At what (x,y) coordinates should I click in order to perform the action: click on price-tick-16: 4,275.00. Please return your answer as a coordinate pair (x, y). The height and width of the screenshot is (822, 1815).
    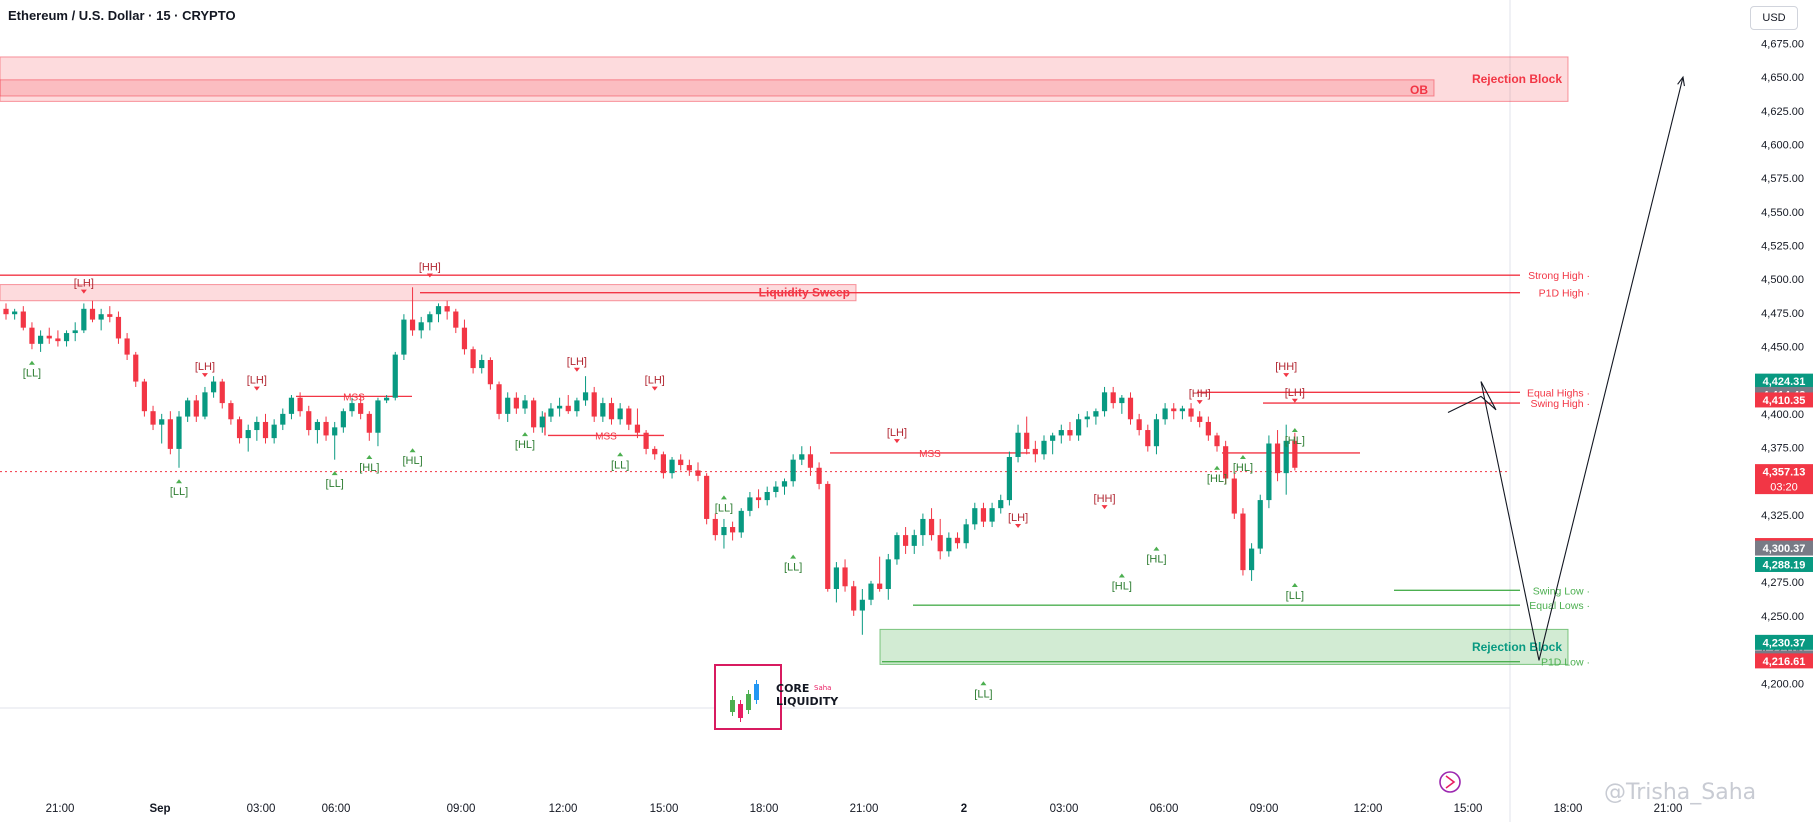
    Looking at the image, I should click on (1782, 583).